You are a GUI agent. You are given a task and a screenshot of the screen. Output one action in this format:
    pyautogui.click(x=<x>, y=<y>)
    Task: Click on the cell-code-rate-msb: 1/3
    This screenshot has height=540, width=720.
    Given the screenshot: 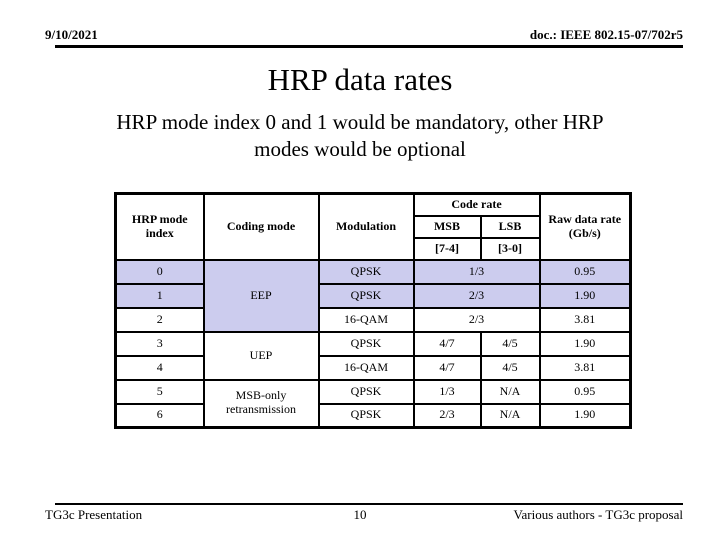 What is the action you would take?
    pyautogui.click(x=447, y=391)
    